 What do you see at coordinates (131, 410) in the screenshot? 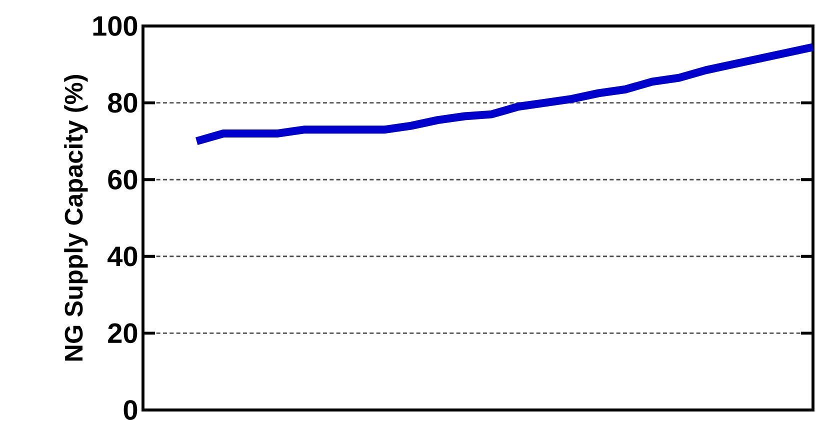
I see `y-tick-label: 0` at bounding box center [131, 410].